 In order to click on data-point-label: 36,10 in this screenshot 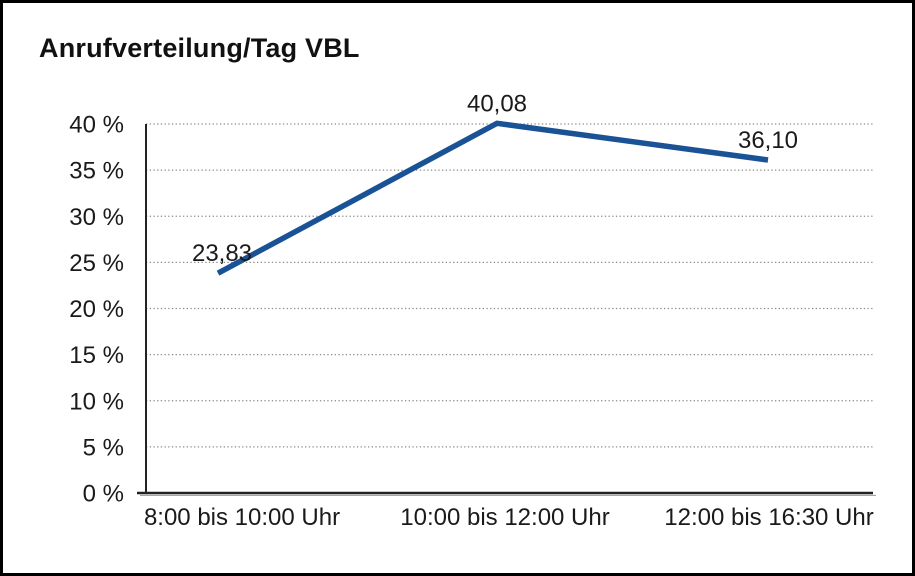, I will do `click(768, 140)`.